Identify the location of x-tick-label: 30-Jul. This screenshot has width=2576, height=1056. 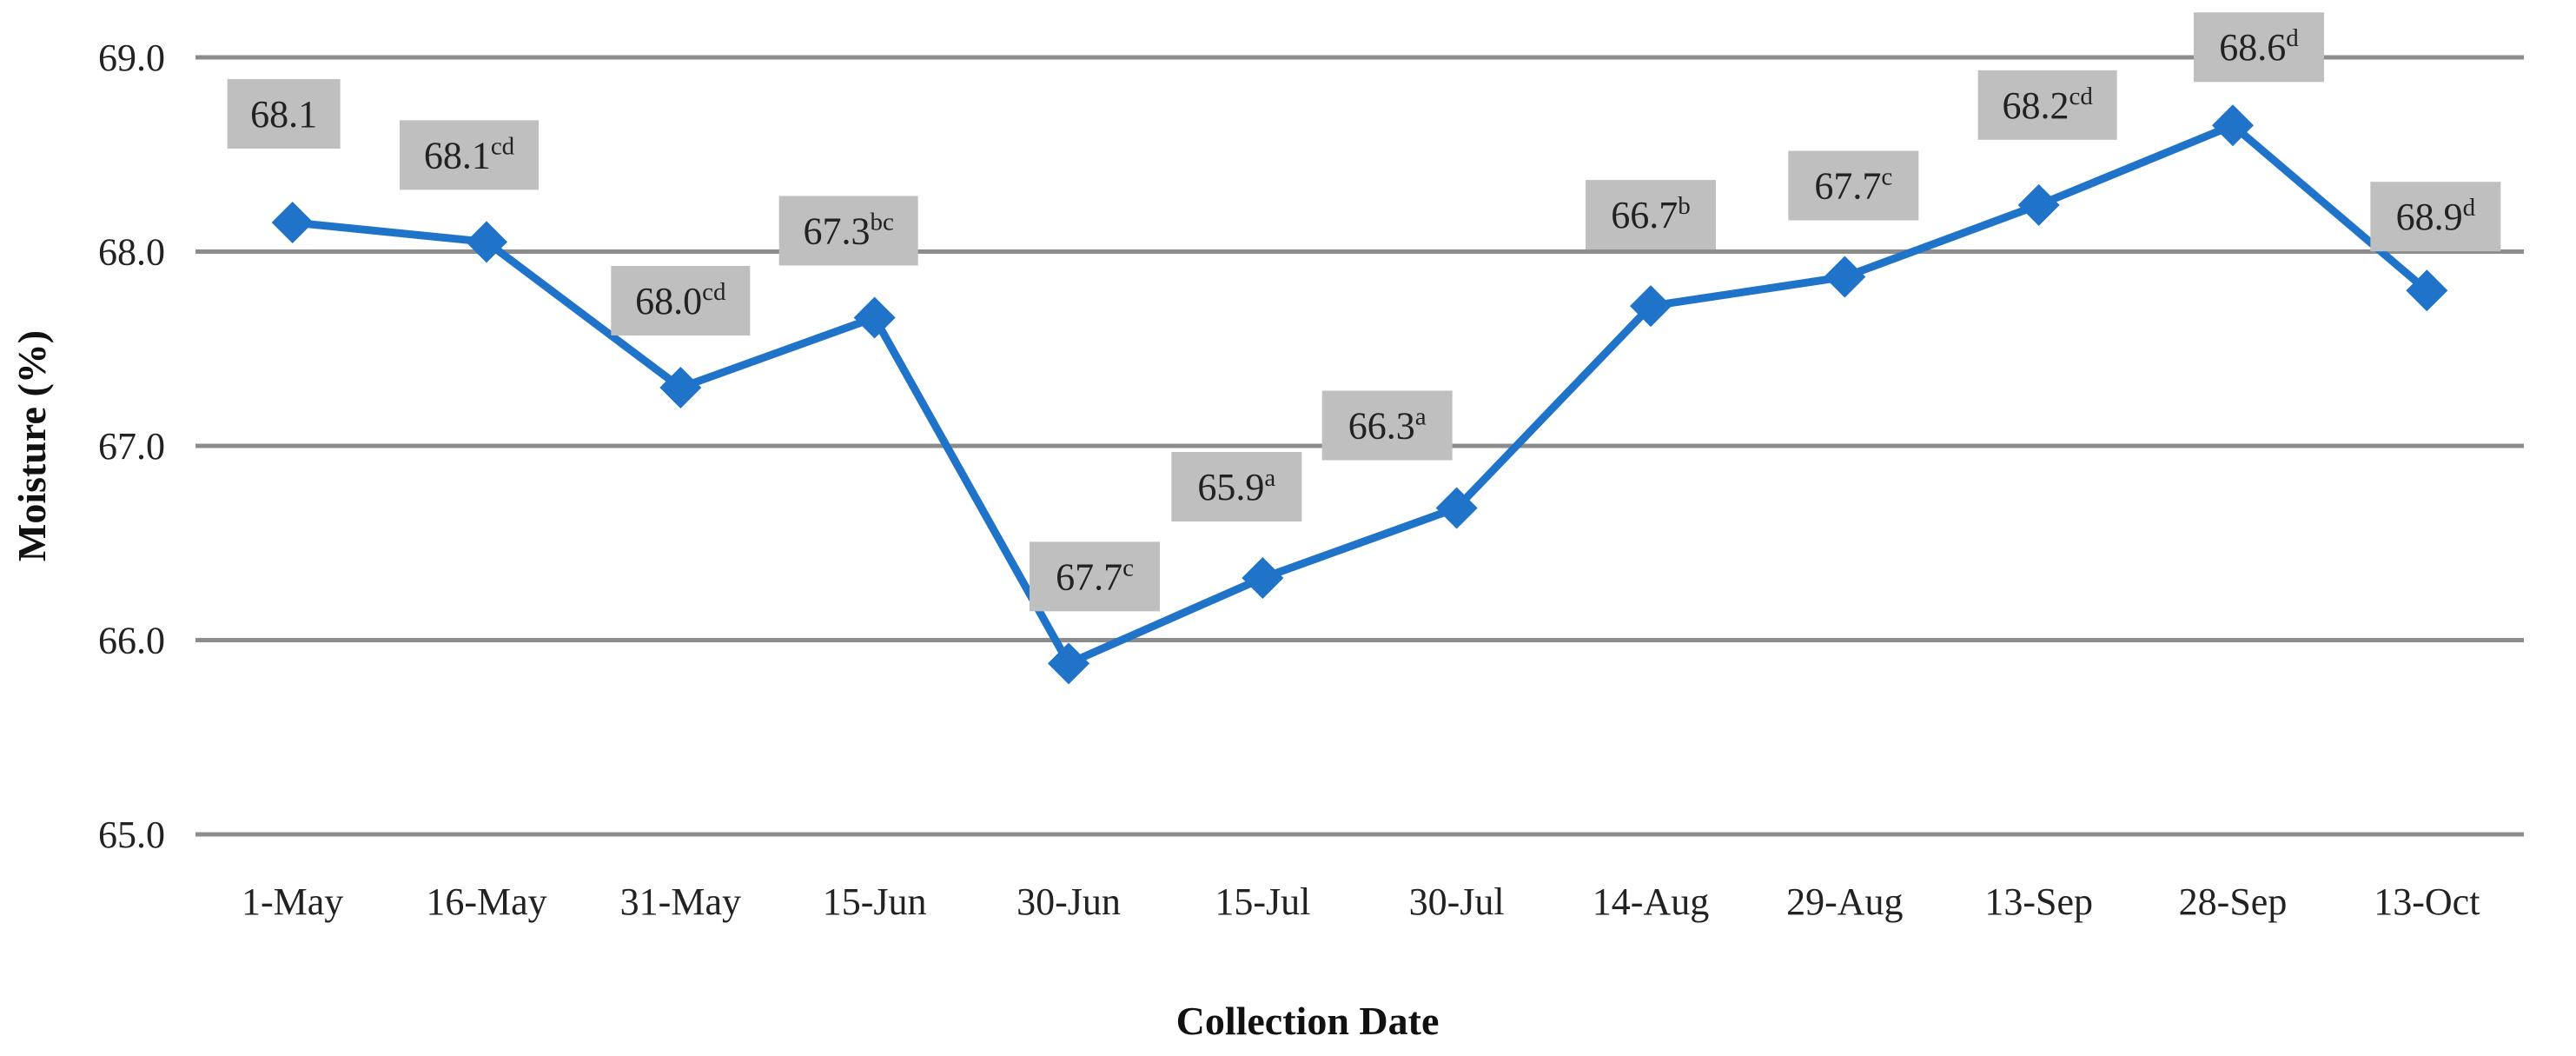
(1457, 902).